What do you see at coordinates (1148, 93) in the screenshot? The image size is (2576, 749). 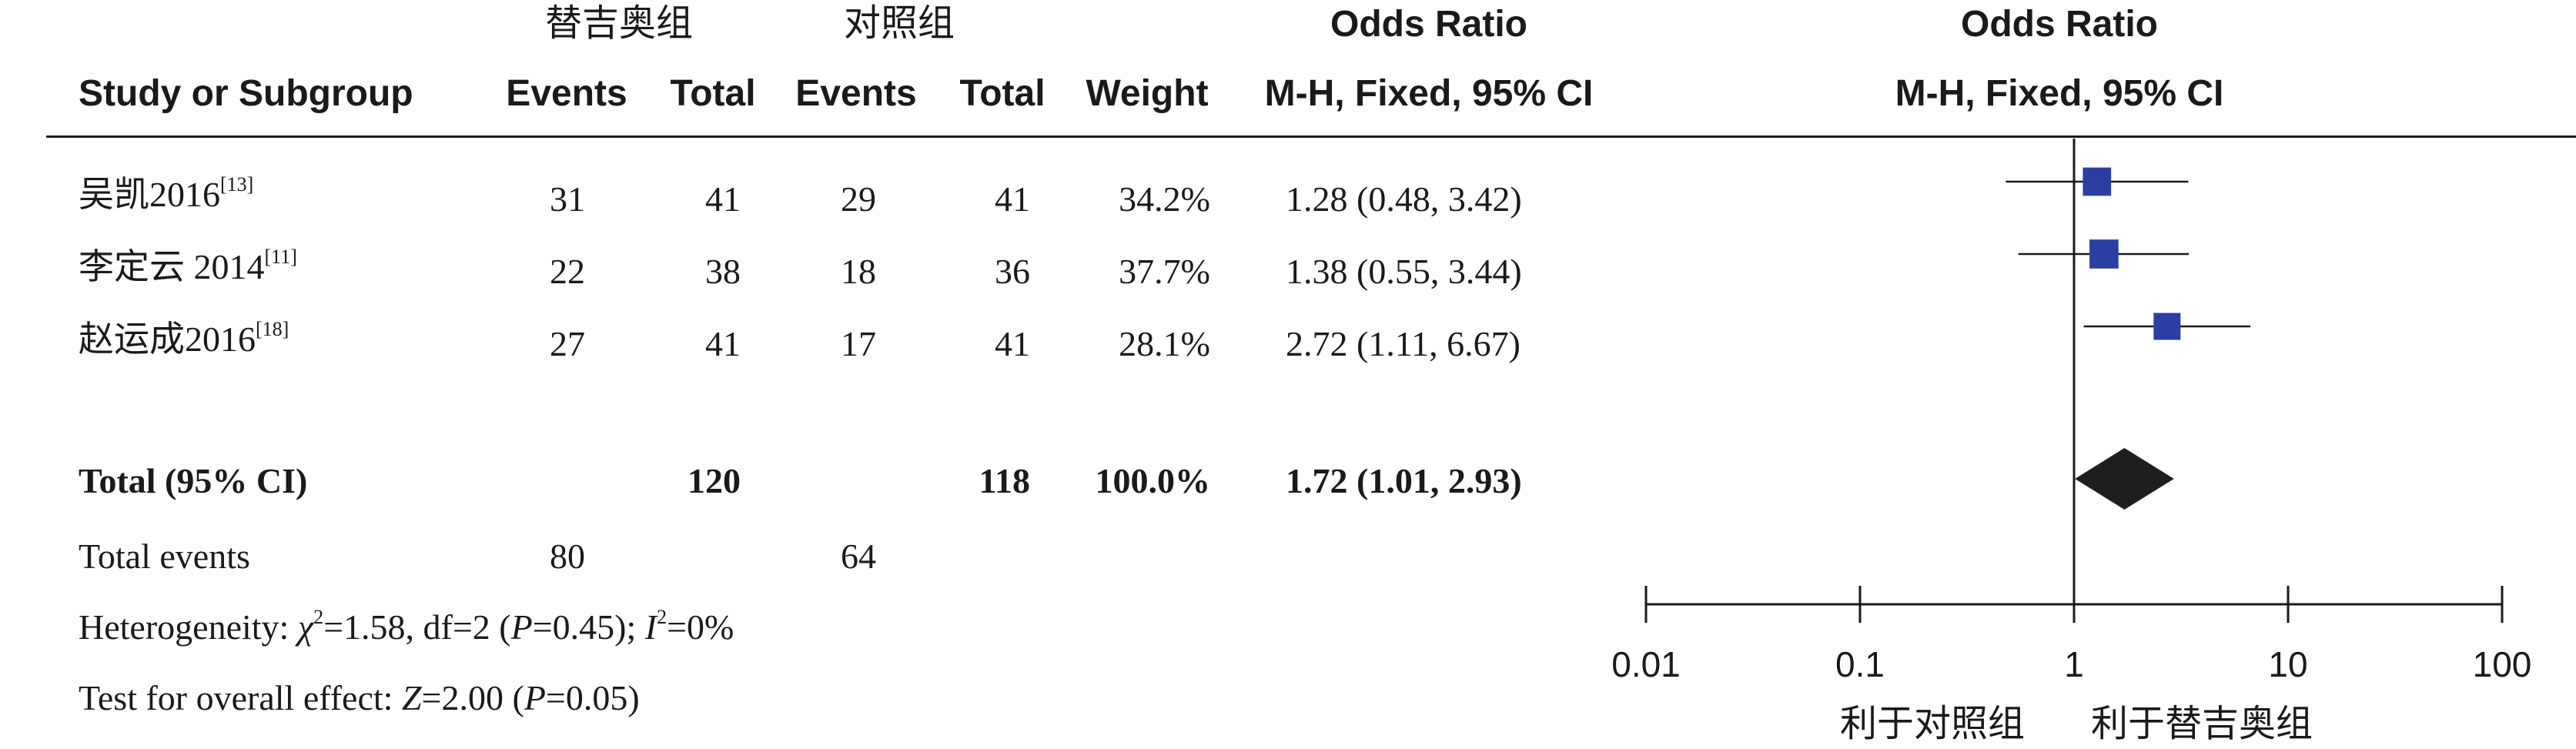 I see `col-weight-header: Weight` at bounding box center [1148, 93].